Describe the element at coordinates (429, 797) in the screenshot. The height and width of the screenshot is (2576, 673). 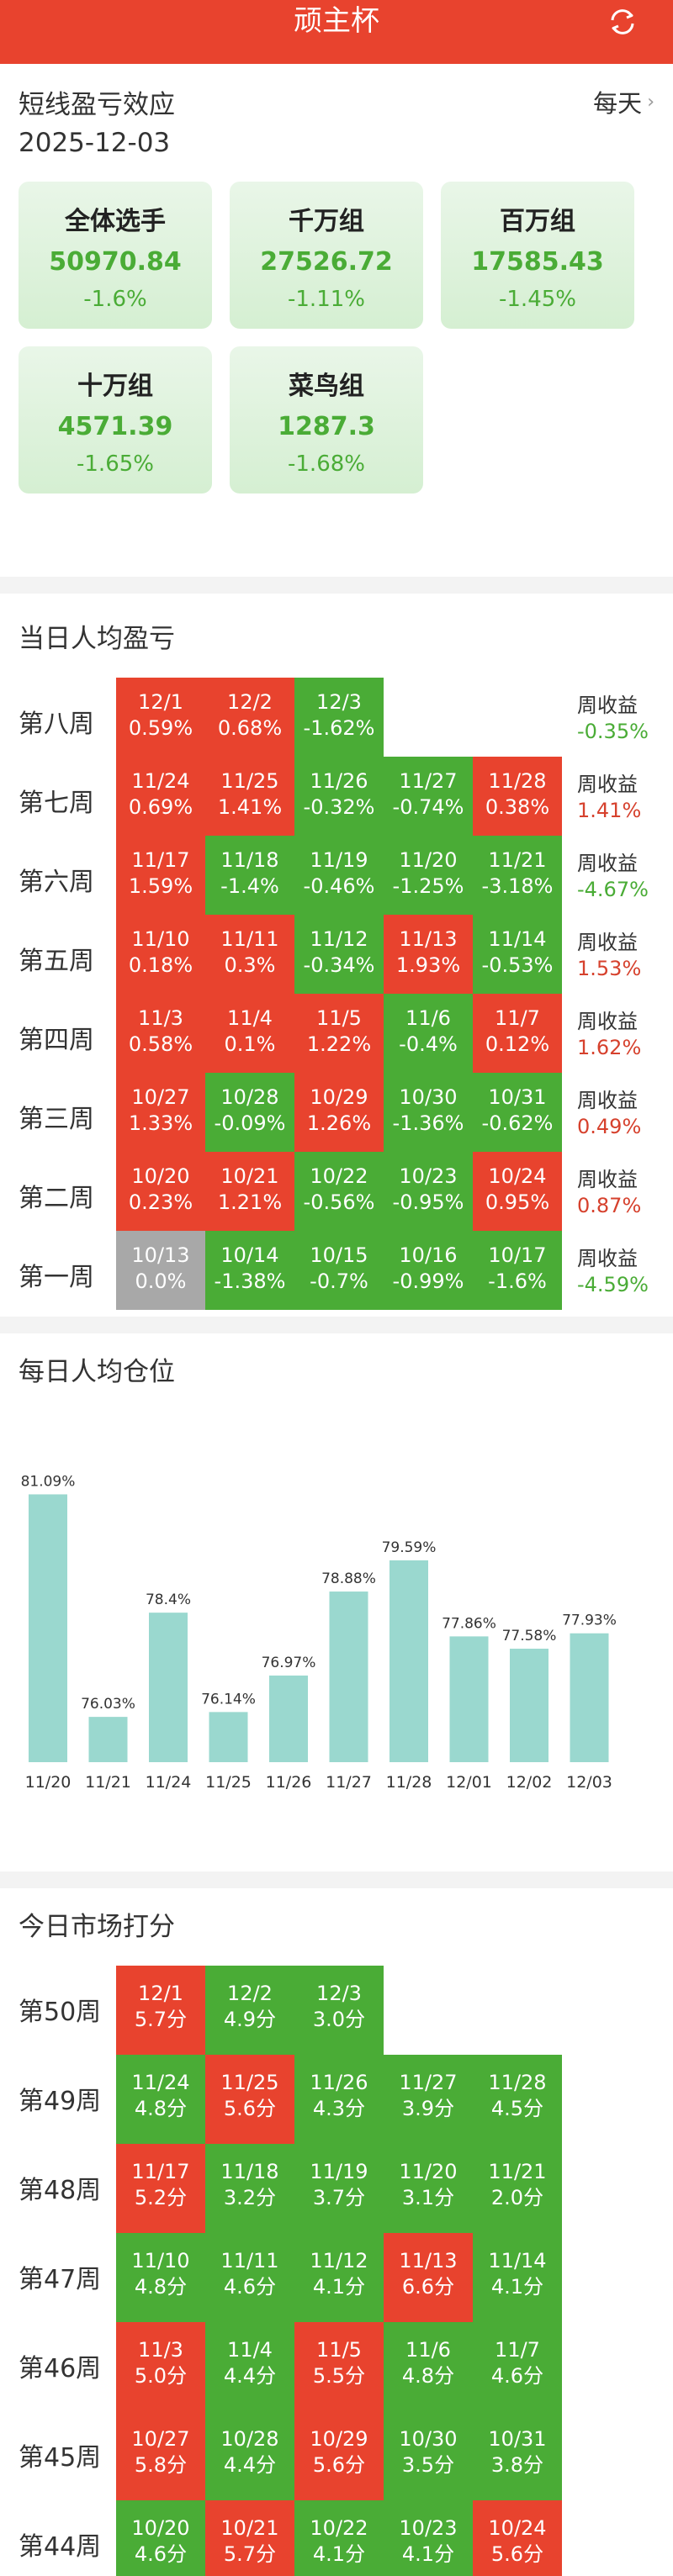
I see `day-cell: 11/27 -0.74%` at that location.